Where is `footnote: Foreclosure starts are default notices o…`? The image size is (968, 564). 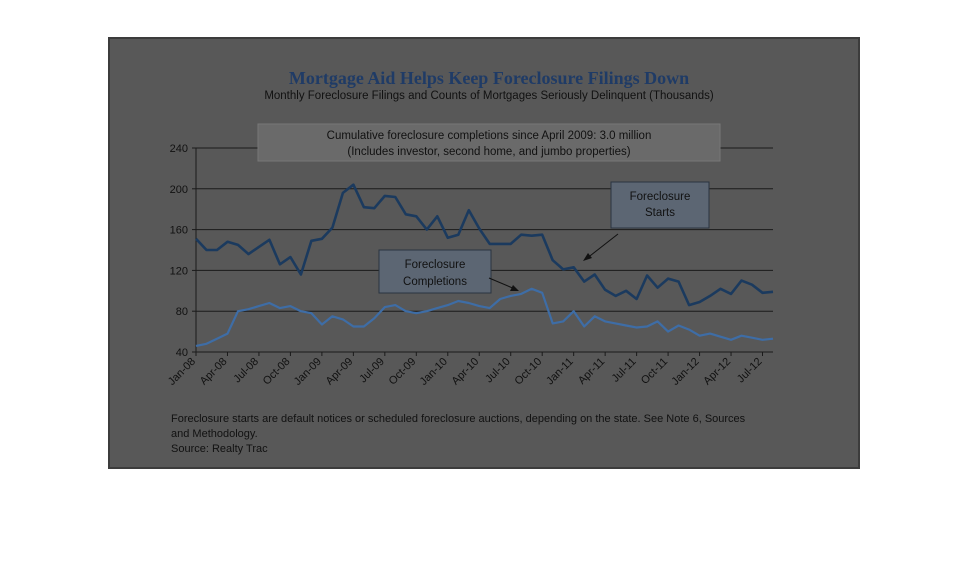
footnote: Foreclosure starts are default notices o… is located at coordinates (481, 434).